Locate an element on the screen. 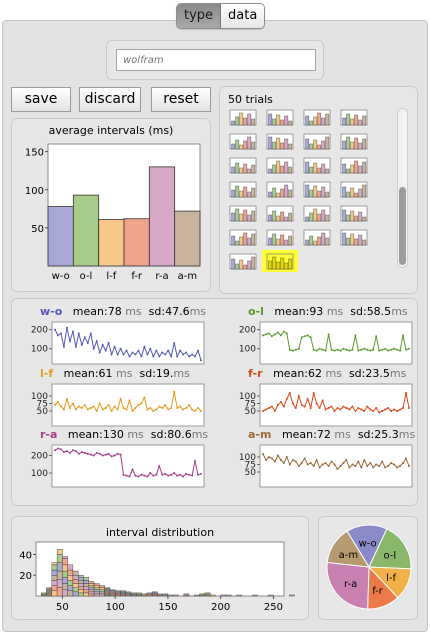 The width and height of the screenshot is (430, 634). interval-code: l-f is located at coordinates (47, 373).